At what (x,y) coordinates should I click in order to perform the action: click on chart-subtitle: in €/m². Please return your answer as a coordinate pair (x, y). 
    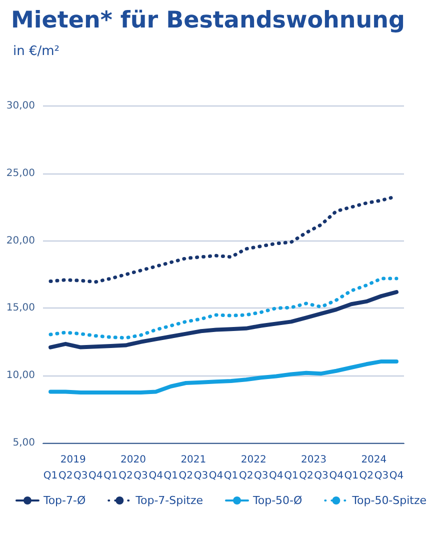
    Looking at the image, I should click on (36, 51).